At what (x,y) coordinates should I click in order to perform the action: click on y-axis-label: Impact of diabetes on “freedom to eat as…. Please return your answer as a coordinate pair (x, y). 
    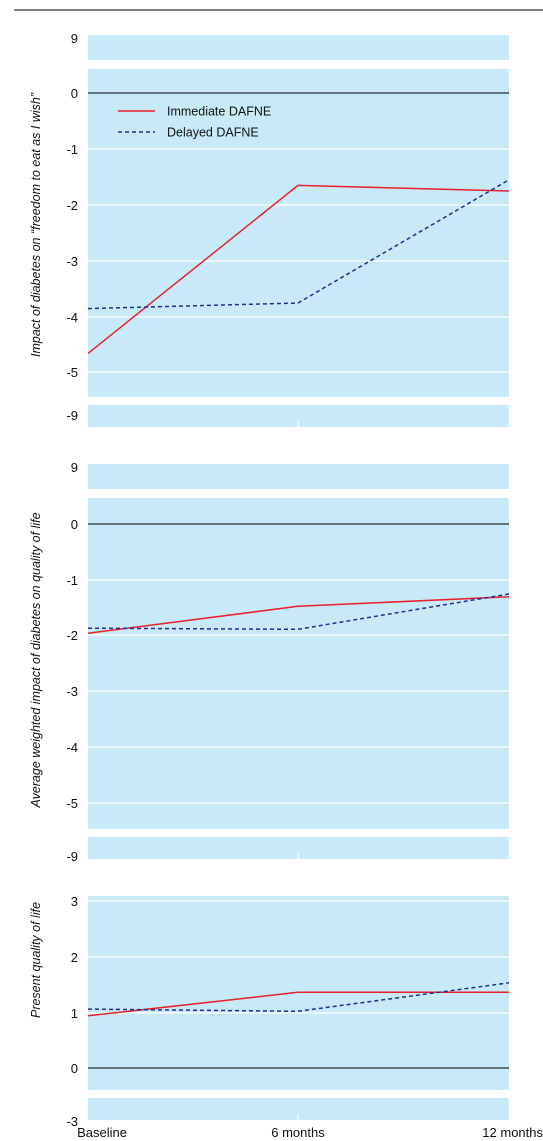
    Looking at the image, I should click on (36, 224).